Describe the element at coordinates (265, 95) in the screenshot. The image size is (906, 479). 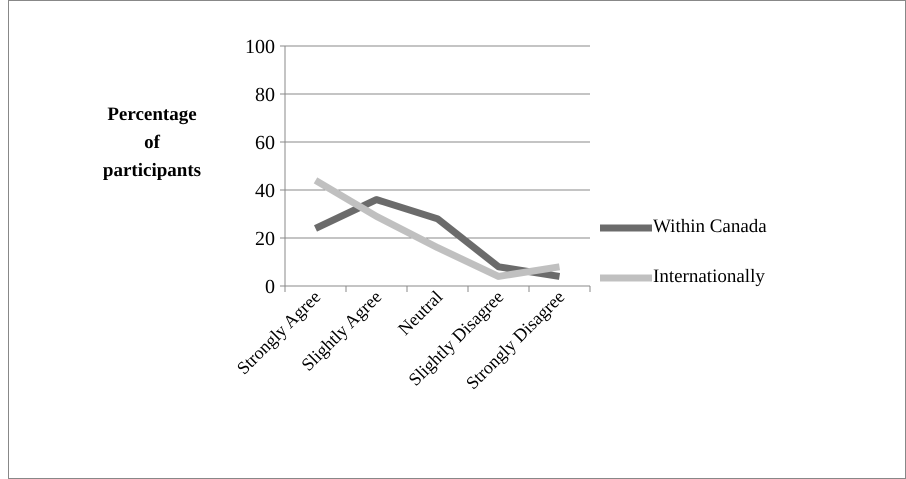
I see `y-tick-label: 80` at that location.